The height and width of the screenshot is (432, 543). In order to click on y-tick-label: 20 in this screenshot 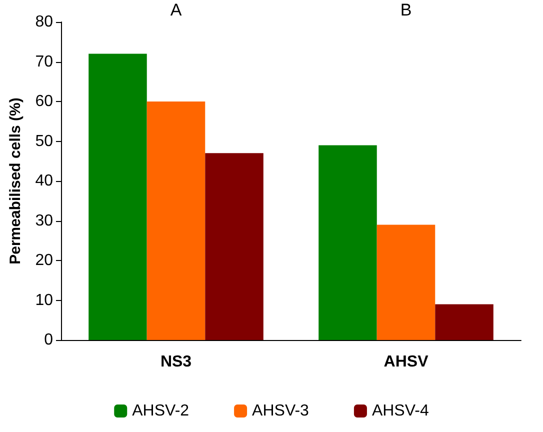, I will do `click(44, 260)`.